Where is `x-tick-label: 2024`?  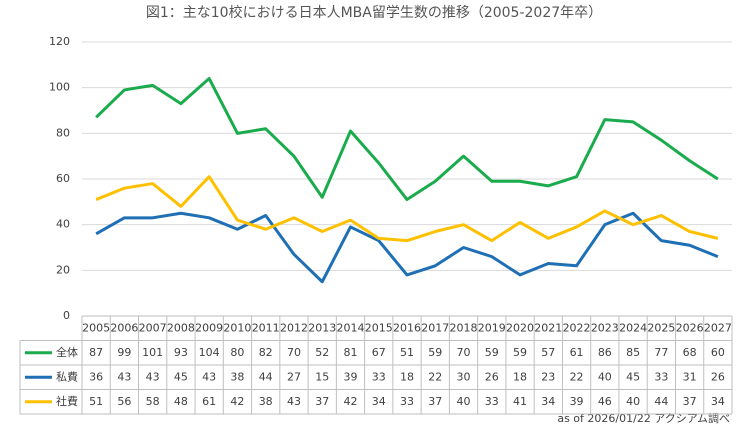 x-tick-label: 2024 is located at coordinates (633, 327).